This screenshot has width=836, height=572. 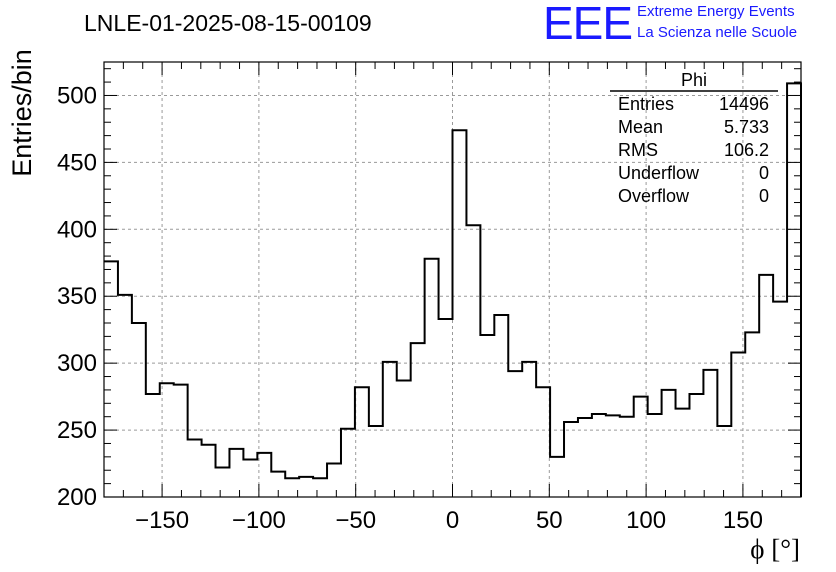 I want to click on stats-value: 5.733, so click(x=746, y=127).